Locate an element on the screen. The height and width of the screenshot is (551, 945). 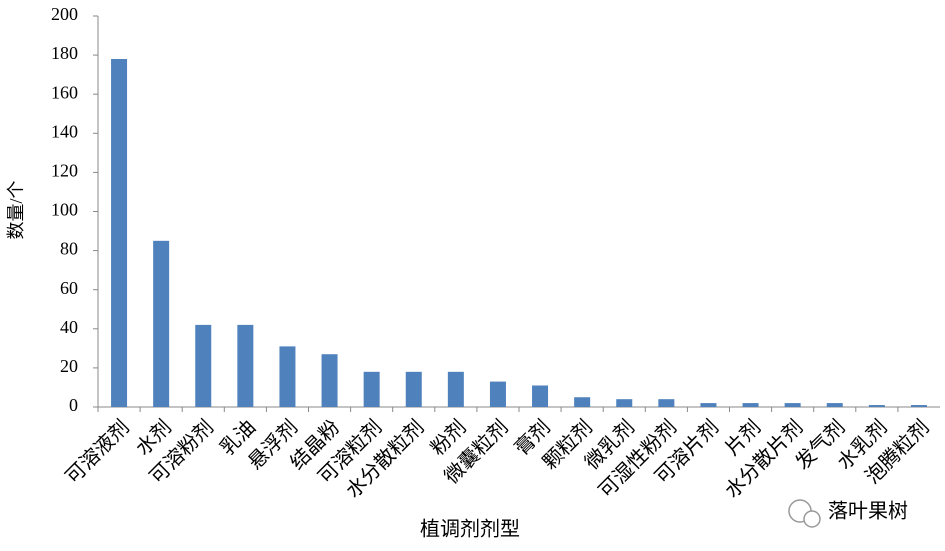
y-tick-label: 120 is located at coordinates (64, 171).